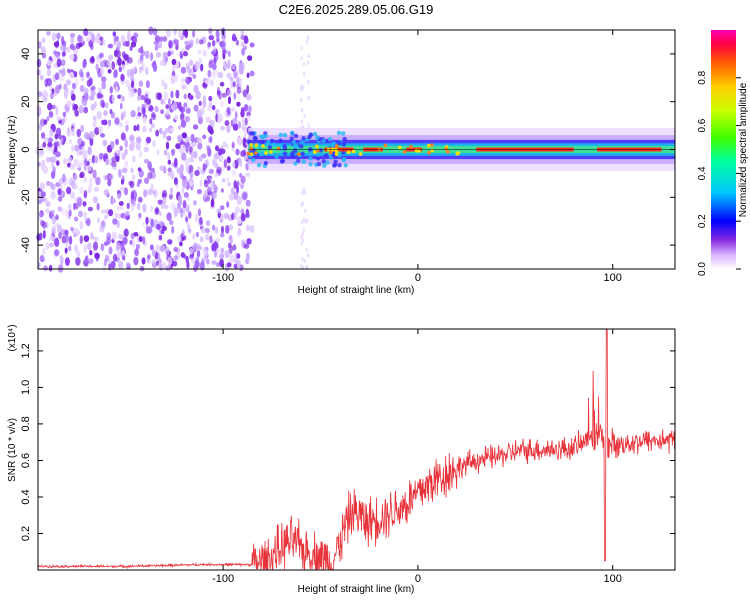 The height and width of the screenshot is (605, 750). Describe the element at coordinates (613, 278) in the screenshot. I see `x-tick-label: 100` at that location.